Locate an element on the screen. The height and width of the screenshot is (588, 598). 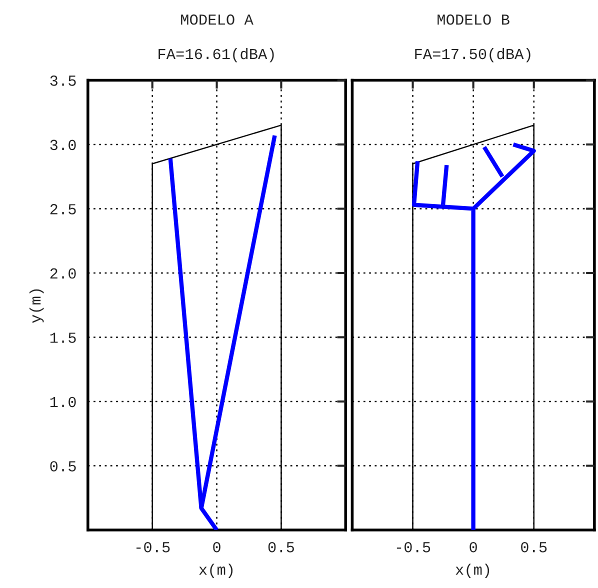
chart-title: MODELO B is located at coordinates (474, 19).